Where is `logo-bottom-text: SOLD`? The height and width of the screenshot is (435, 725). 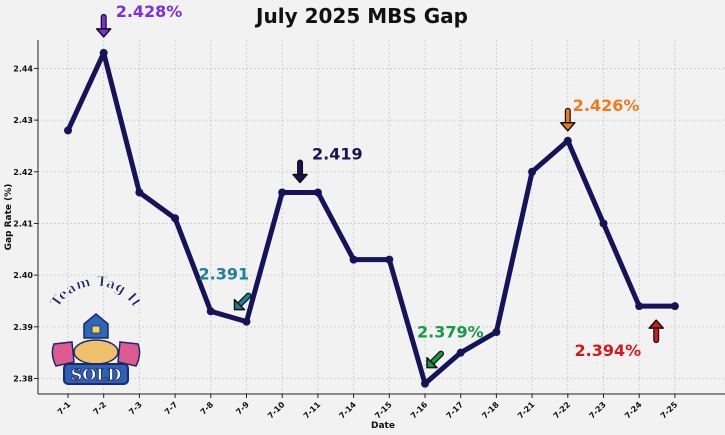 logo-bottom-text: SOLD is located at coordinates (96, 374).